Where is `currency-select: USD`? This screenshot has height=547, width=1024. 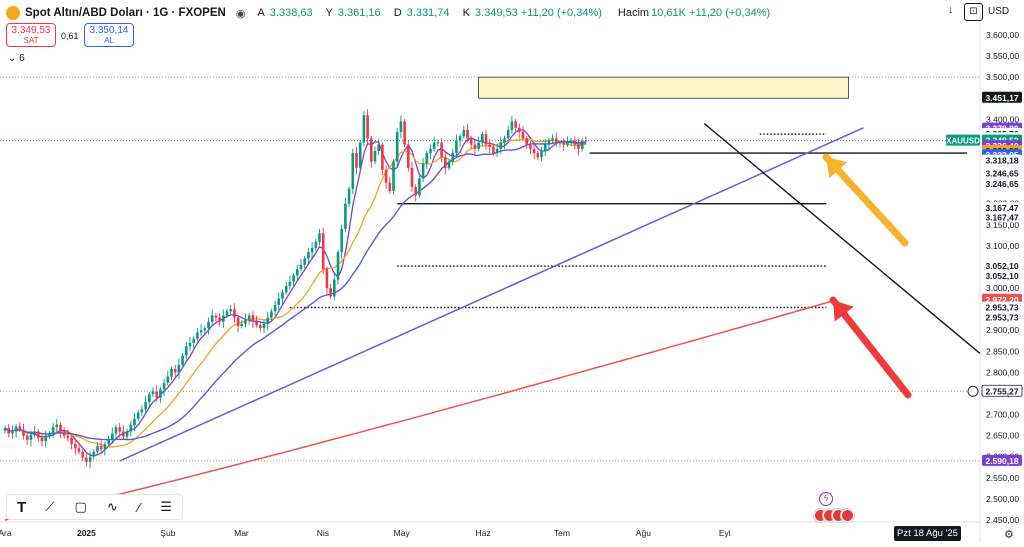 currency-select: USD is located at coordinates (999, 11).